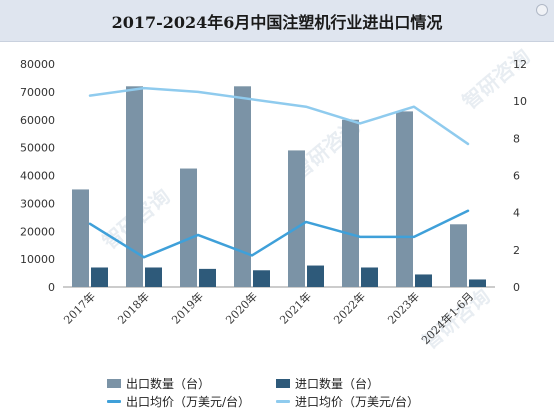 This screenshot has width=554, height=410. I want to click on y-right-tick-label: 10, so click(520, 101).